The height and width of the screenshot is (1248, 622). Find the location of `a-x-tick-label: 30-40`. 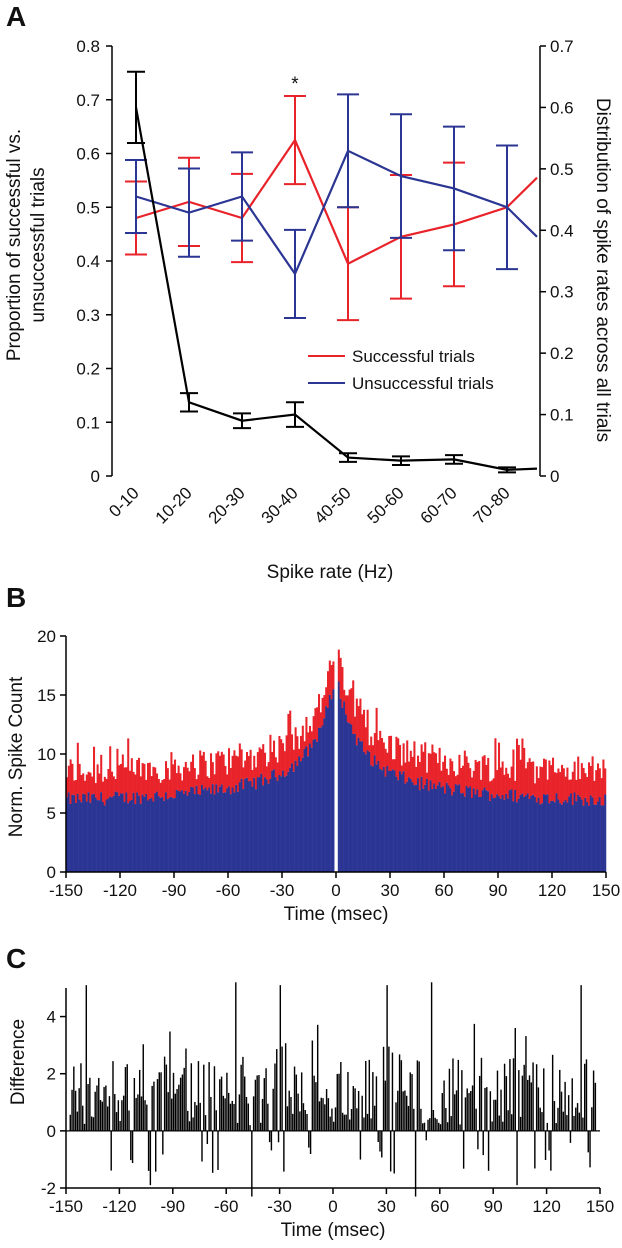

a-x-tick-label: 30-40 is located at coordinates (280, 505).